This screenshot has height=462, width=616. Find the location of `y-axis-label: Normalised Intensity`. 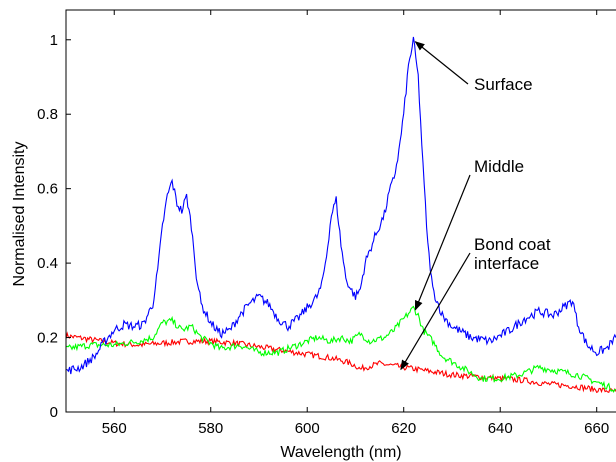

y-axis-label: Normalised Intensity is located at coordinates (19, 214).